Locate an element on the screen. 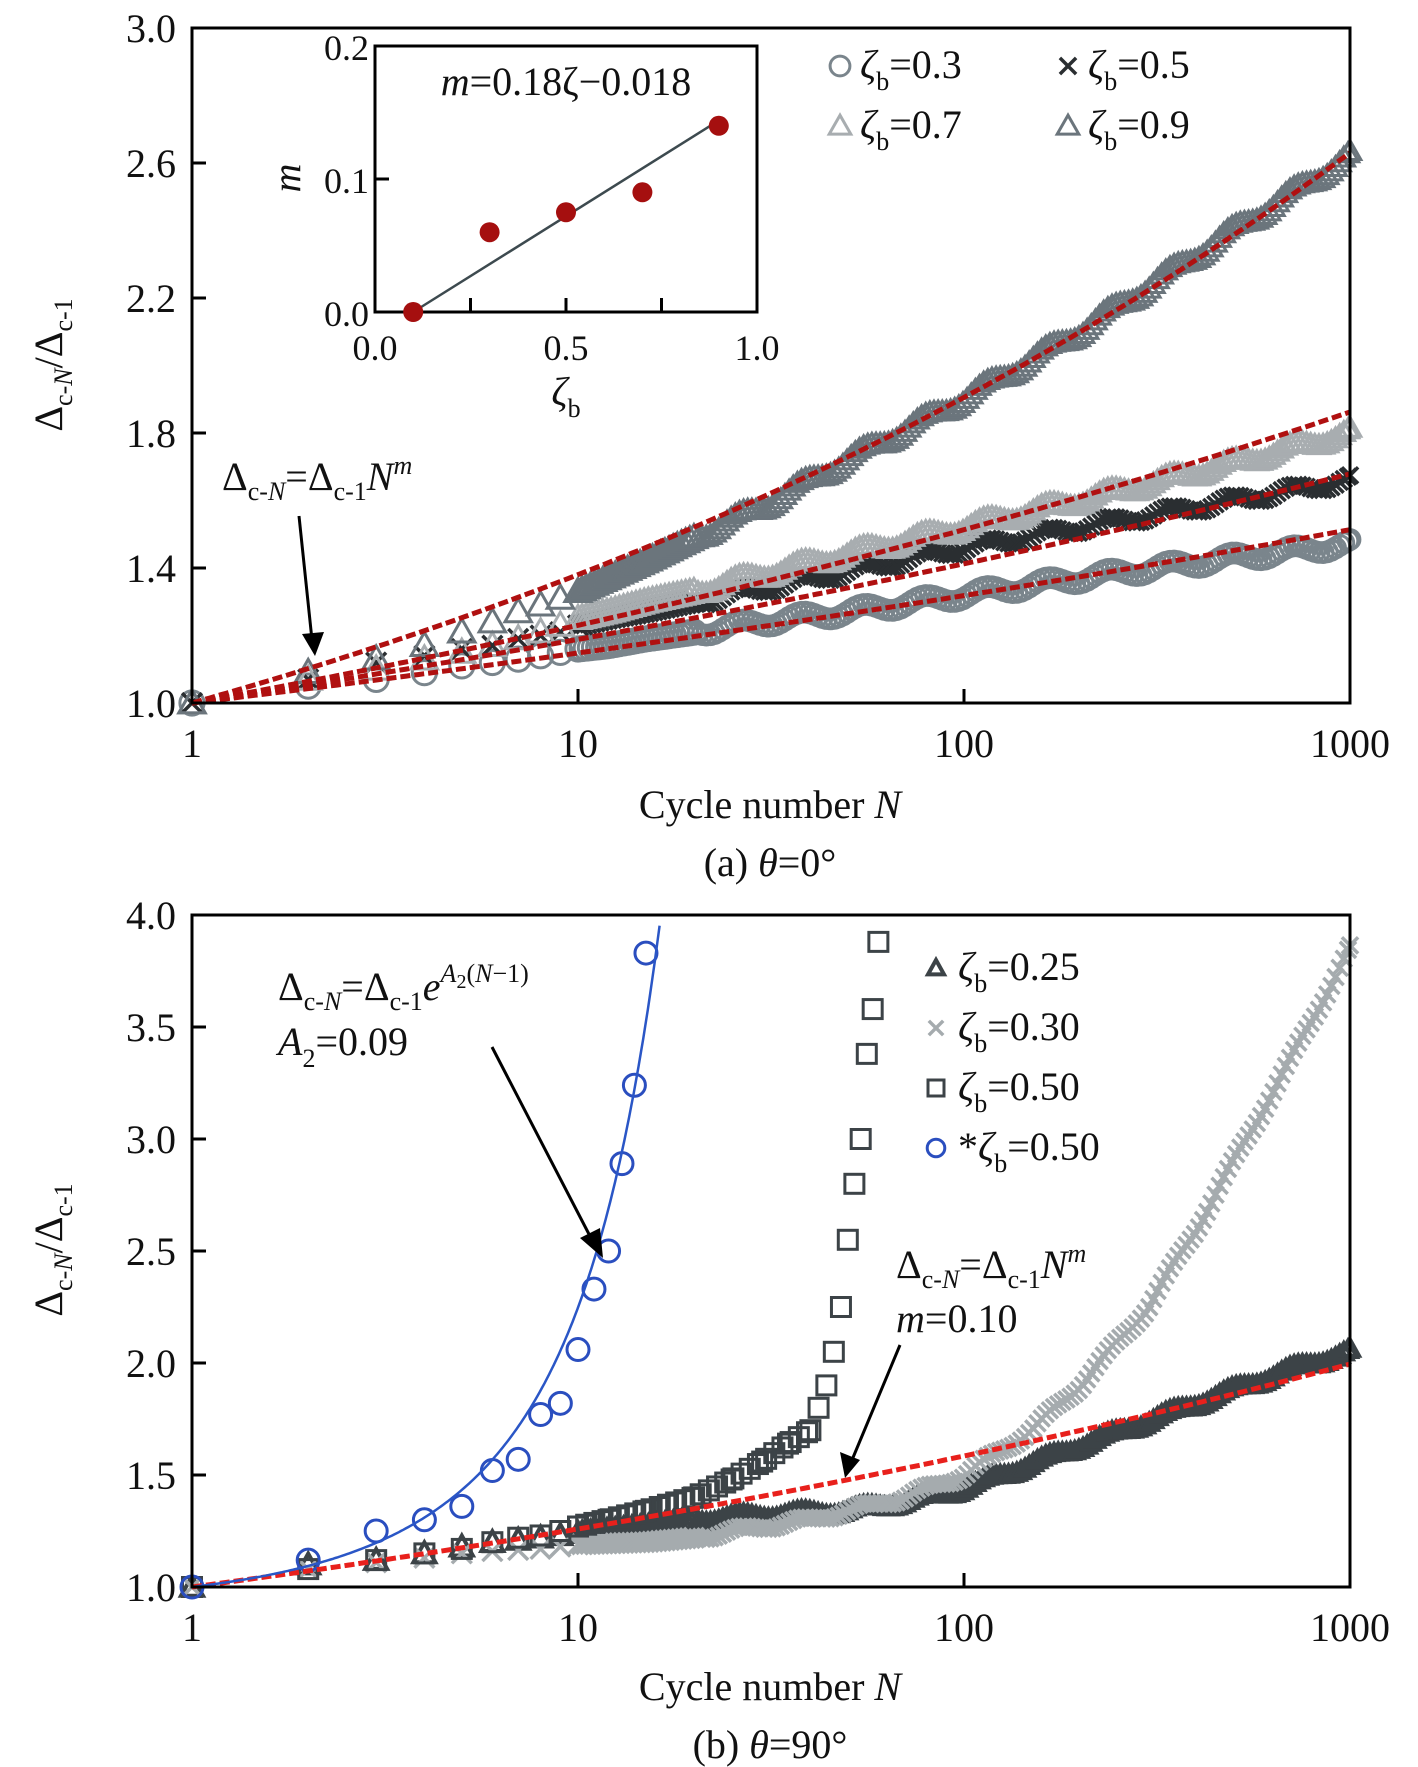  yb-title-delta-1: Δ is located at coordinates (48, 1304).